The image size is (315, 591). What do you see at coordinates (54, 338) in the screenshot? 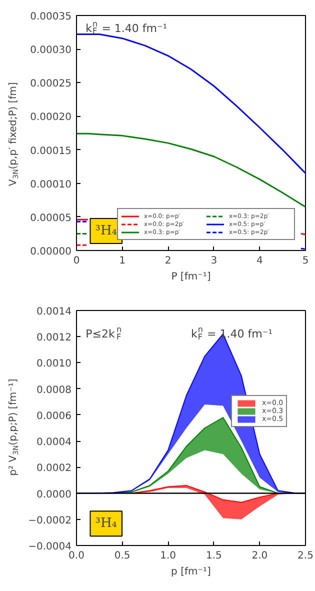
I see `y-tick-label: 0.0012` at bounding box center [54, 338].